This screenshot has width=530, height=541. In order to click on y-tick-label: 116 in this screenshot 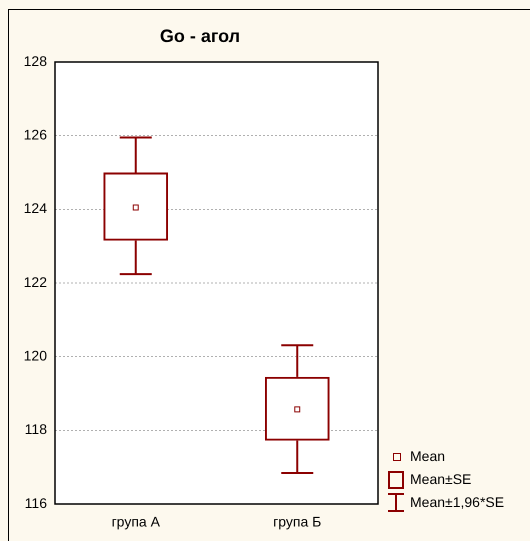, I will do `click(36, 502)`.